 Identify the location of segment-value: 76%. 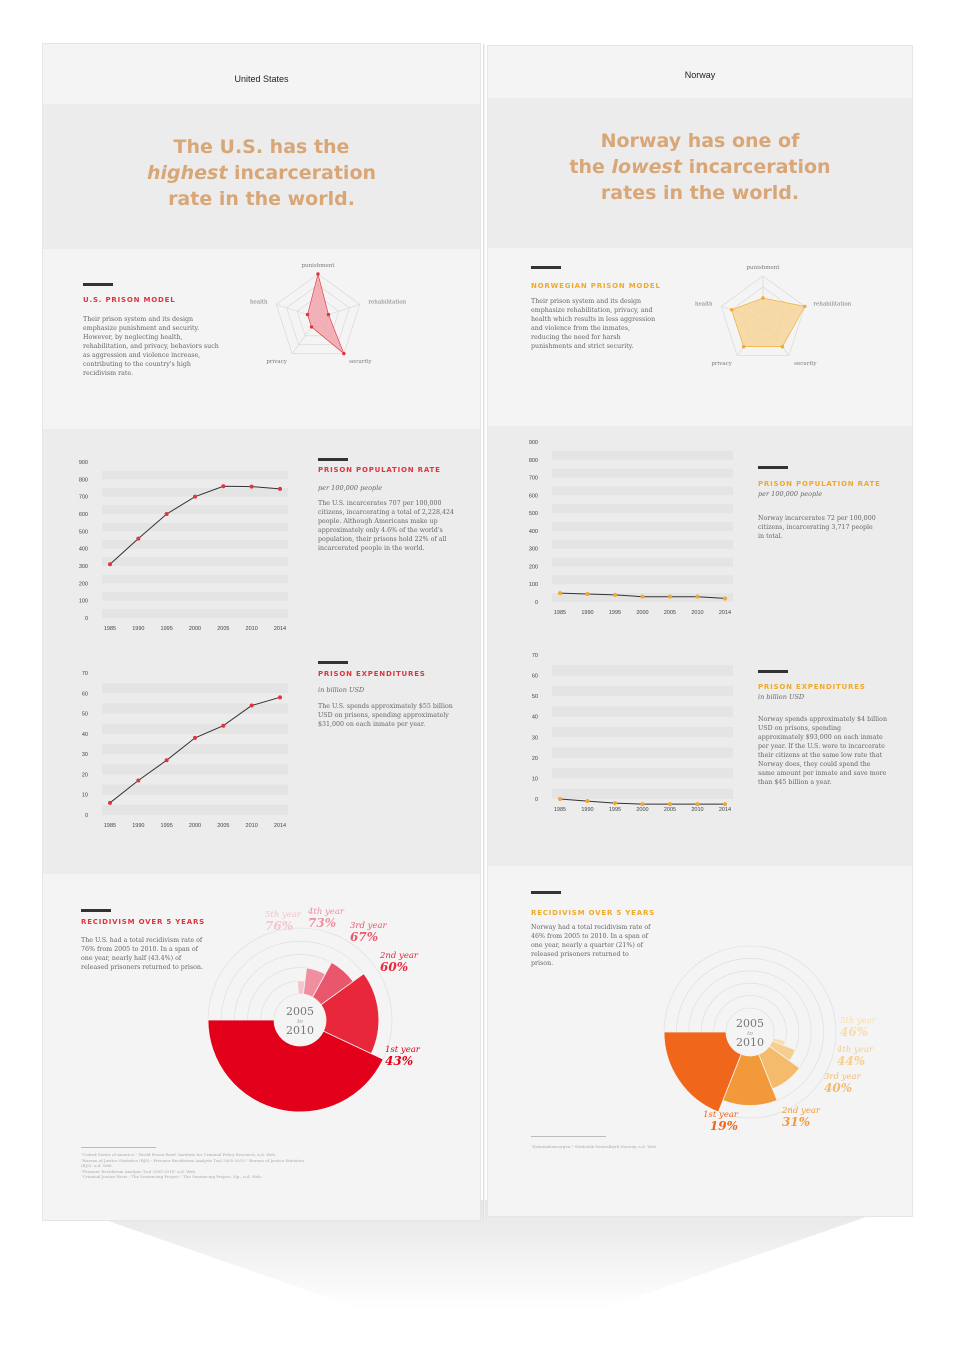
(279, 926).